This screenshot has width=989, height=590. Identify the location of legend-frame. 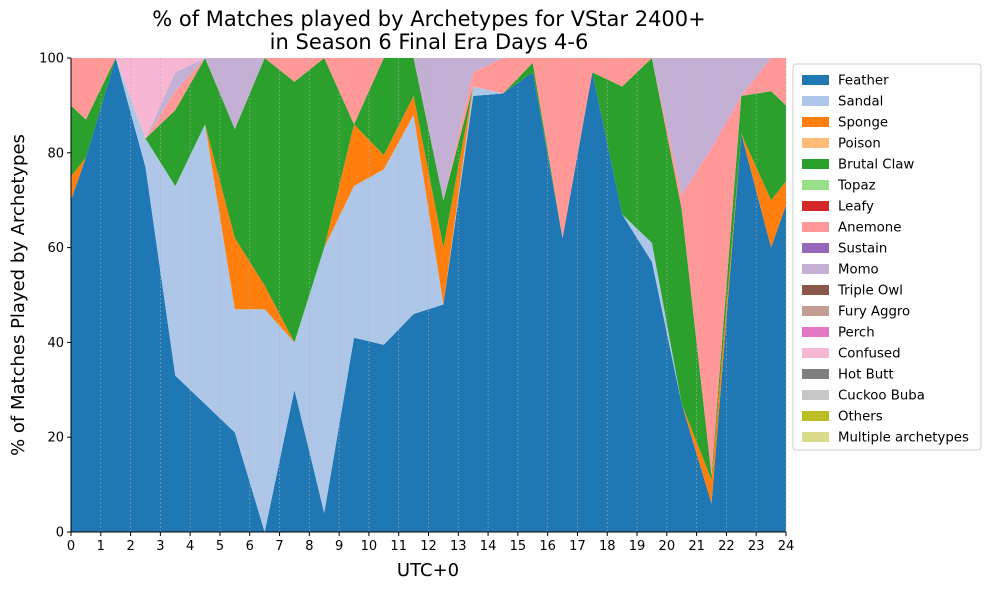
(887, 257).